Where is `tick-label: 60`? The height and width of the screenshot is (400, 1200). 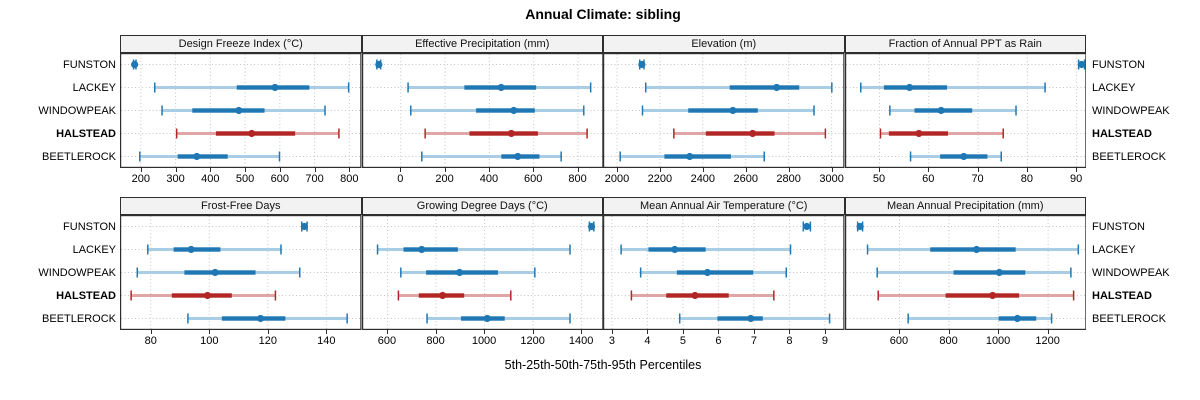
tick-label: 60 is located at coordinates (928, 179).